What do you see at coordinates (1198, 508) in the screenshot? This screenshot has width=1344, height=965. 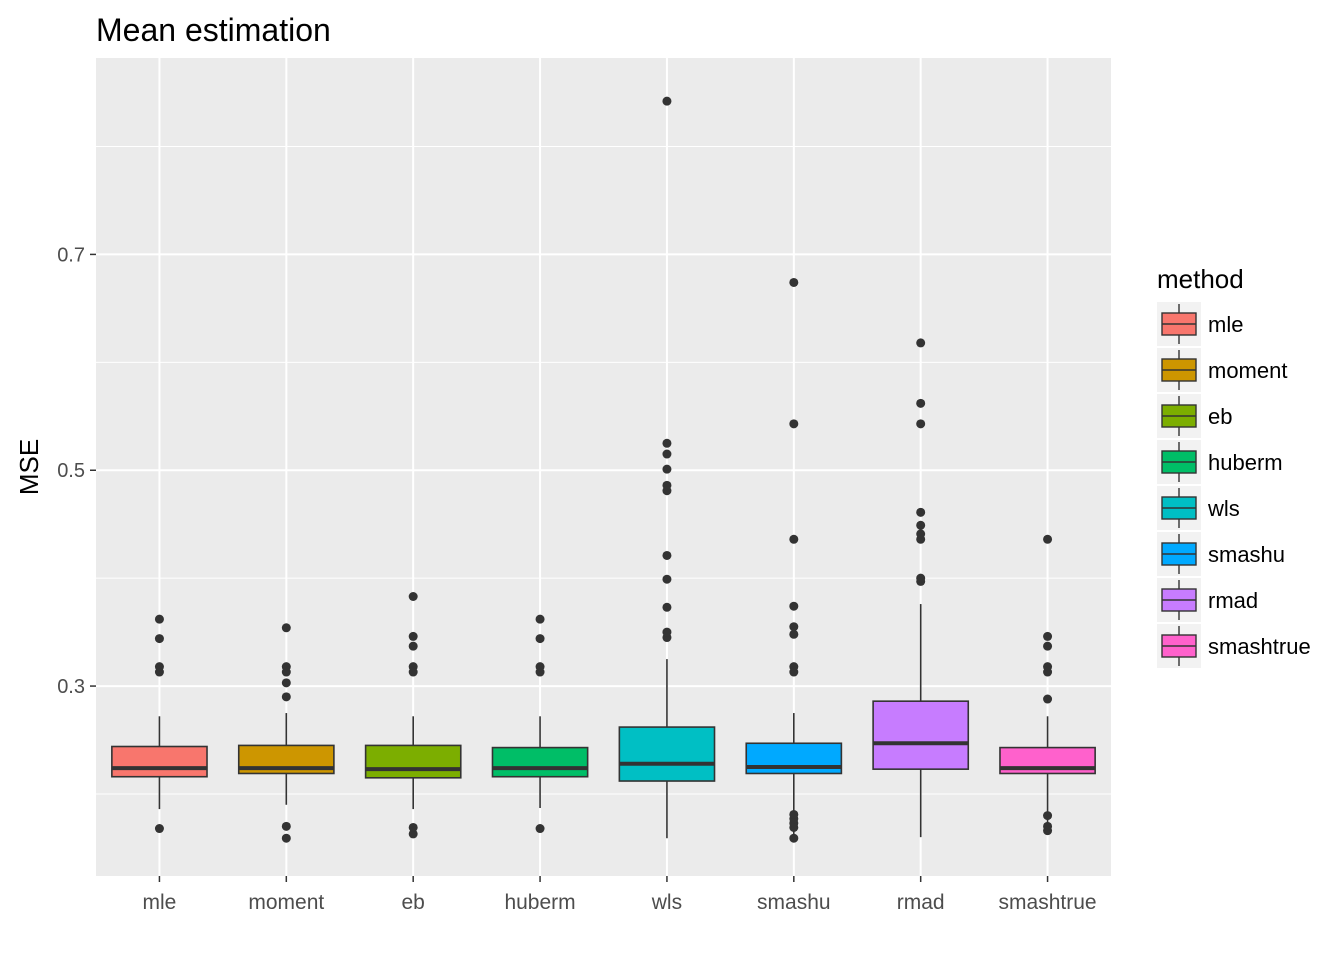 I see `legend-item-wls: wls` at bounding box center [1198, 508].